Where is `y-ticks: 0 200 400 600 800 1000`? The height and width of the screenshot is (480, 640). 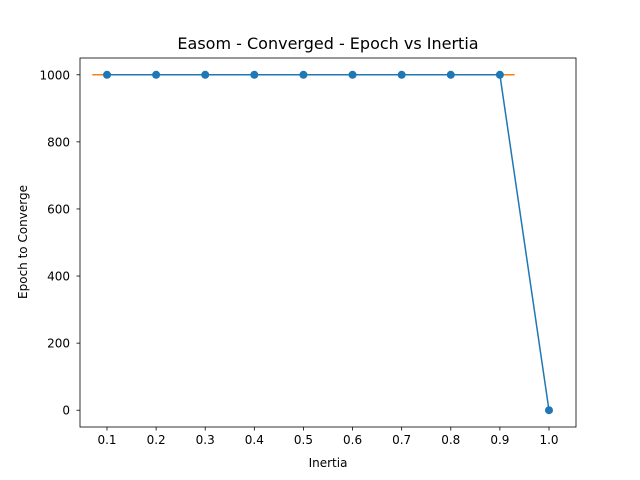 y-ticks: 0 200 400 600 800 1000 is located at coordinates (59, 243).